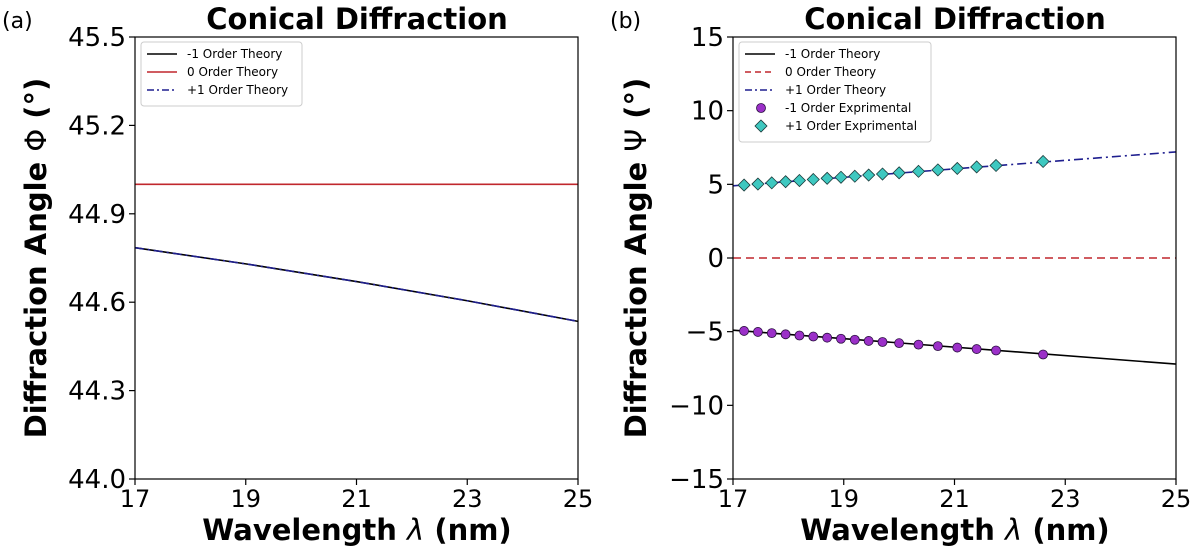 Image resolution: width=1200 pixels, height=556 pixels. I want to click on panel-b-y-tick-label: 15, so click(707, 38).